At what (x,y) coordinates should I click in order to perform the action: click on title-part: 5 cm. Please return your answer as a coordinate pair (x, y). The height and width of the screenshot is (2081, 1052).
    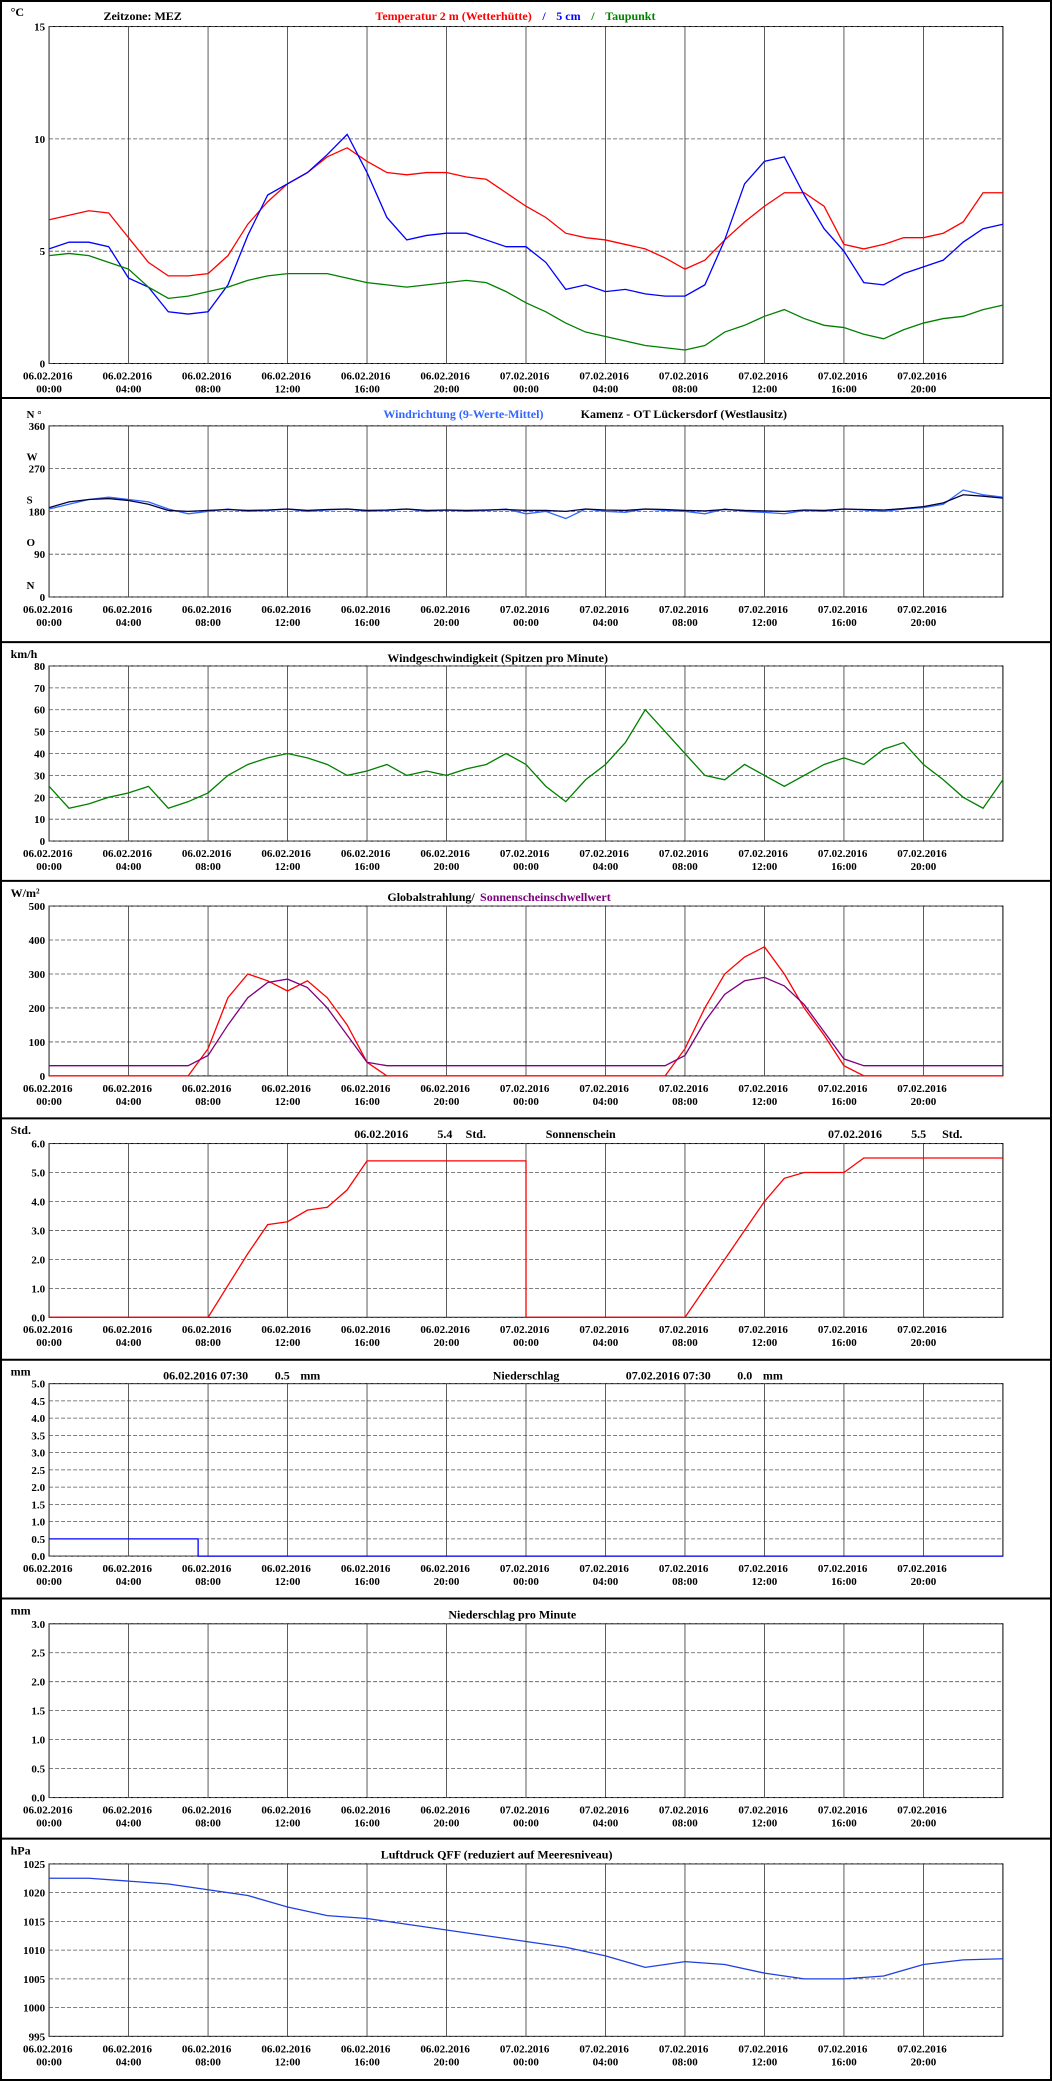
    Looking at the image, I should click on (568, 16).